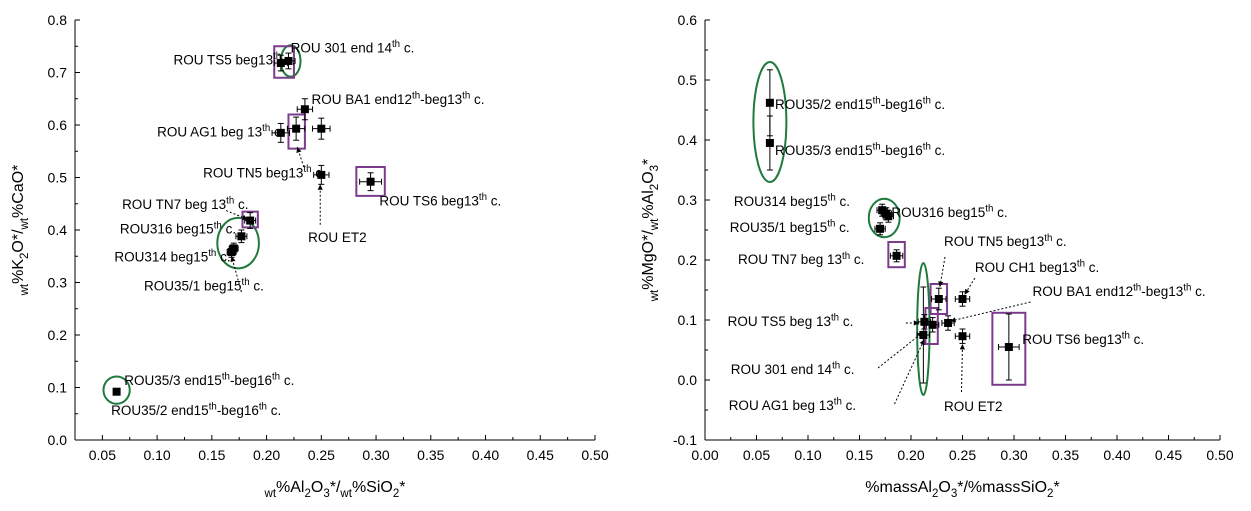  Describe the element at coordinates (685, 440) in the screenshot. I see `y-tick-label: -0.1` at that location.